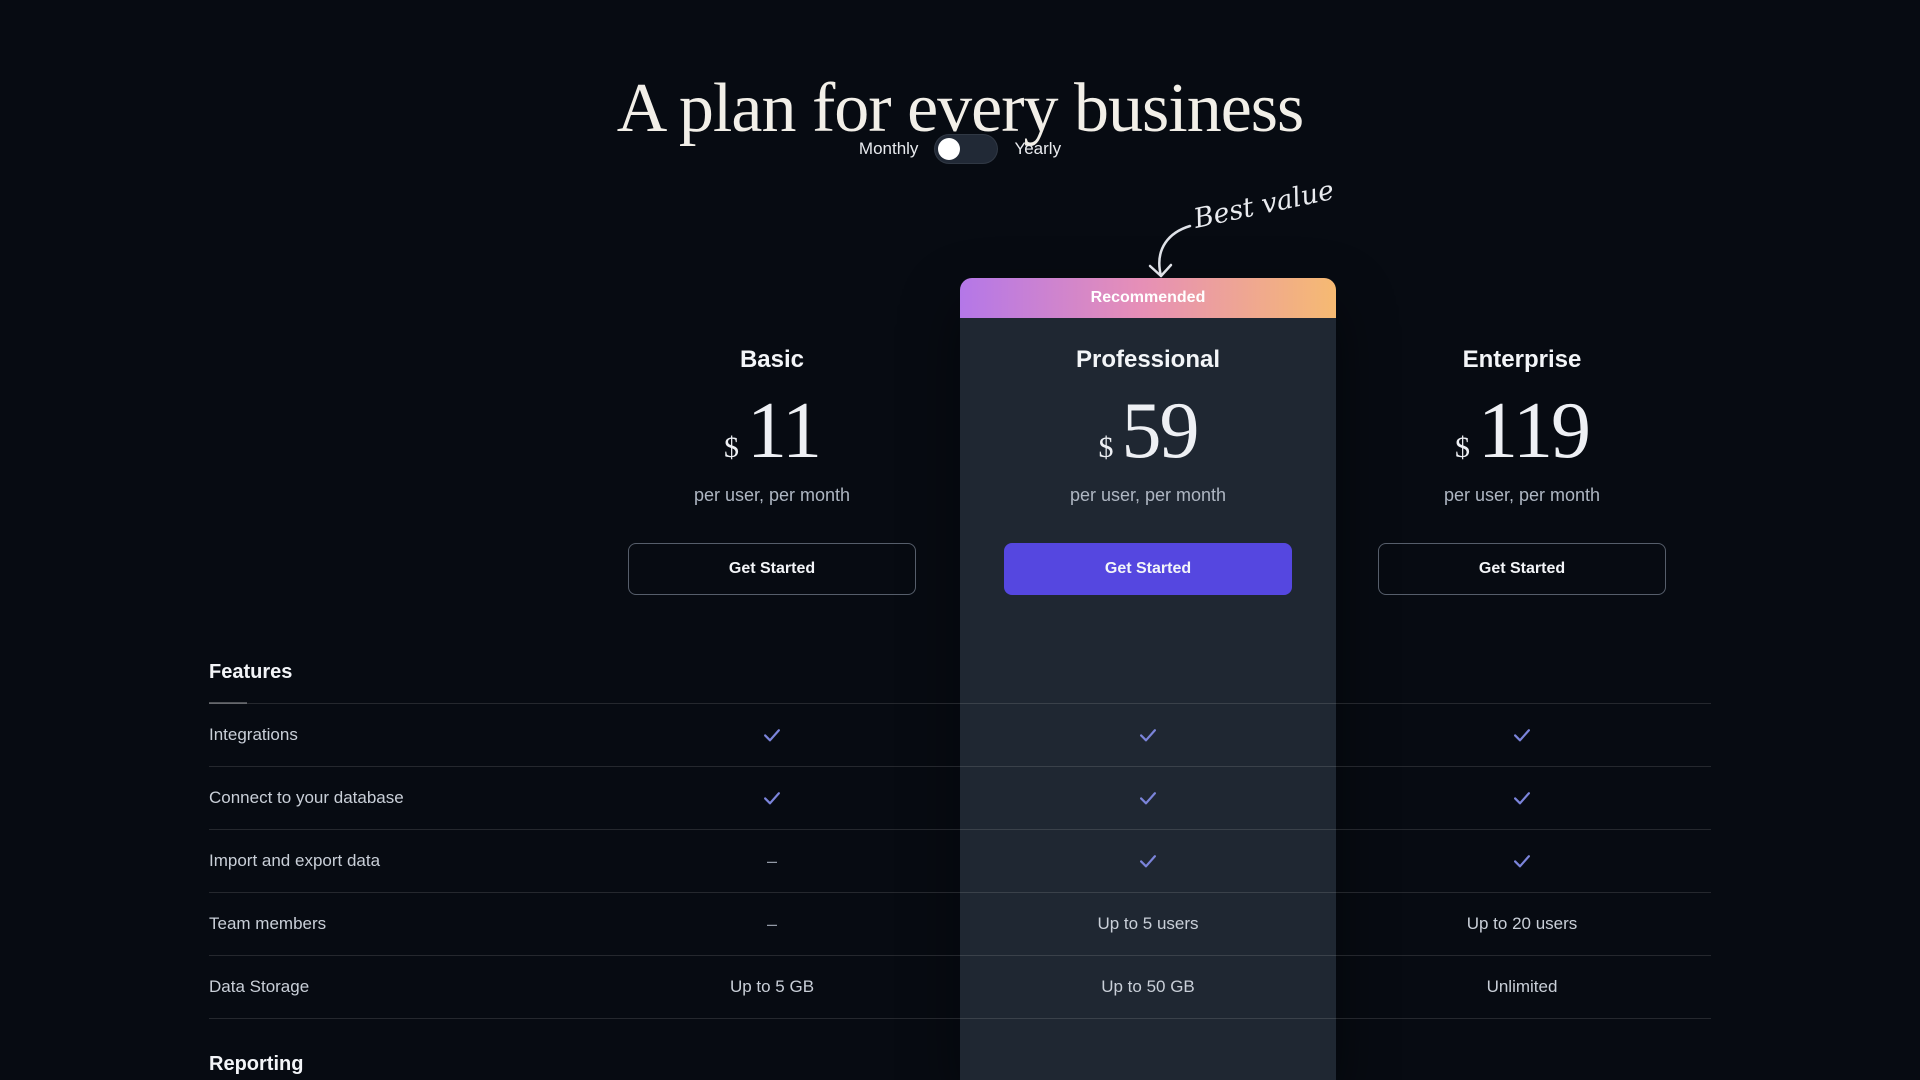  I want to click on annotation-arrowhead, so click(1160, 270).